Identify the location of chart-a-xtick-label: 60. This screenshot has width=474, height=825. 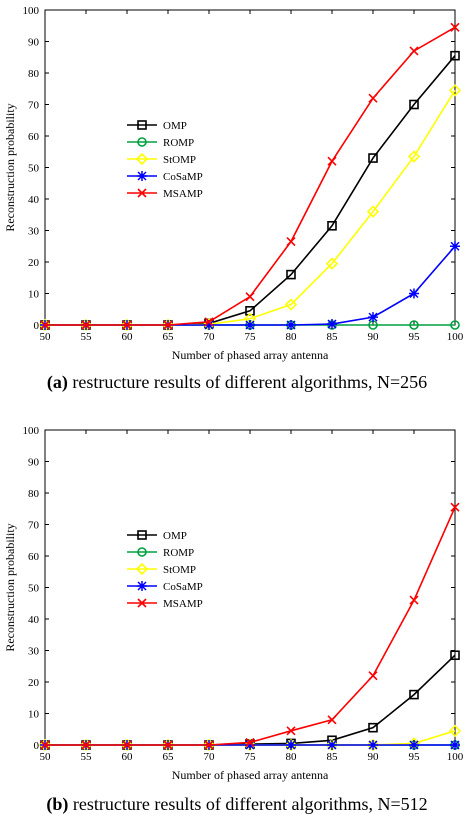
(128, 337).